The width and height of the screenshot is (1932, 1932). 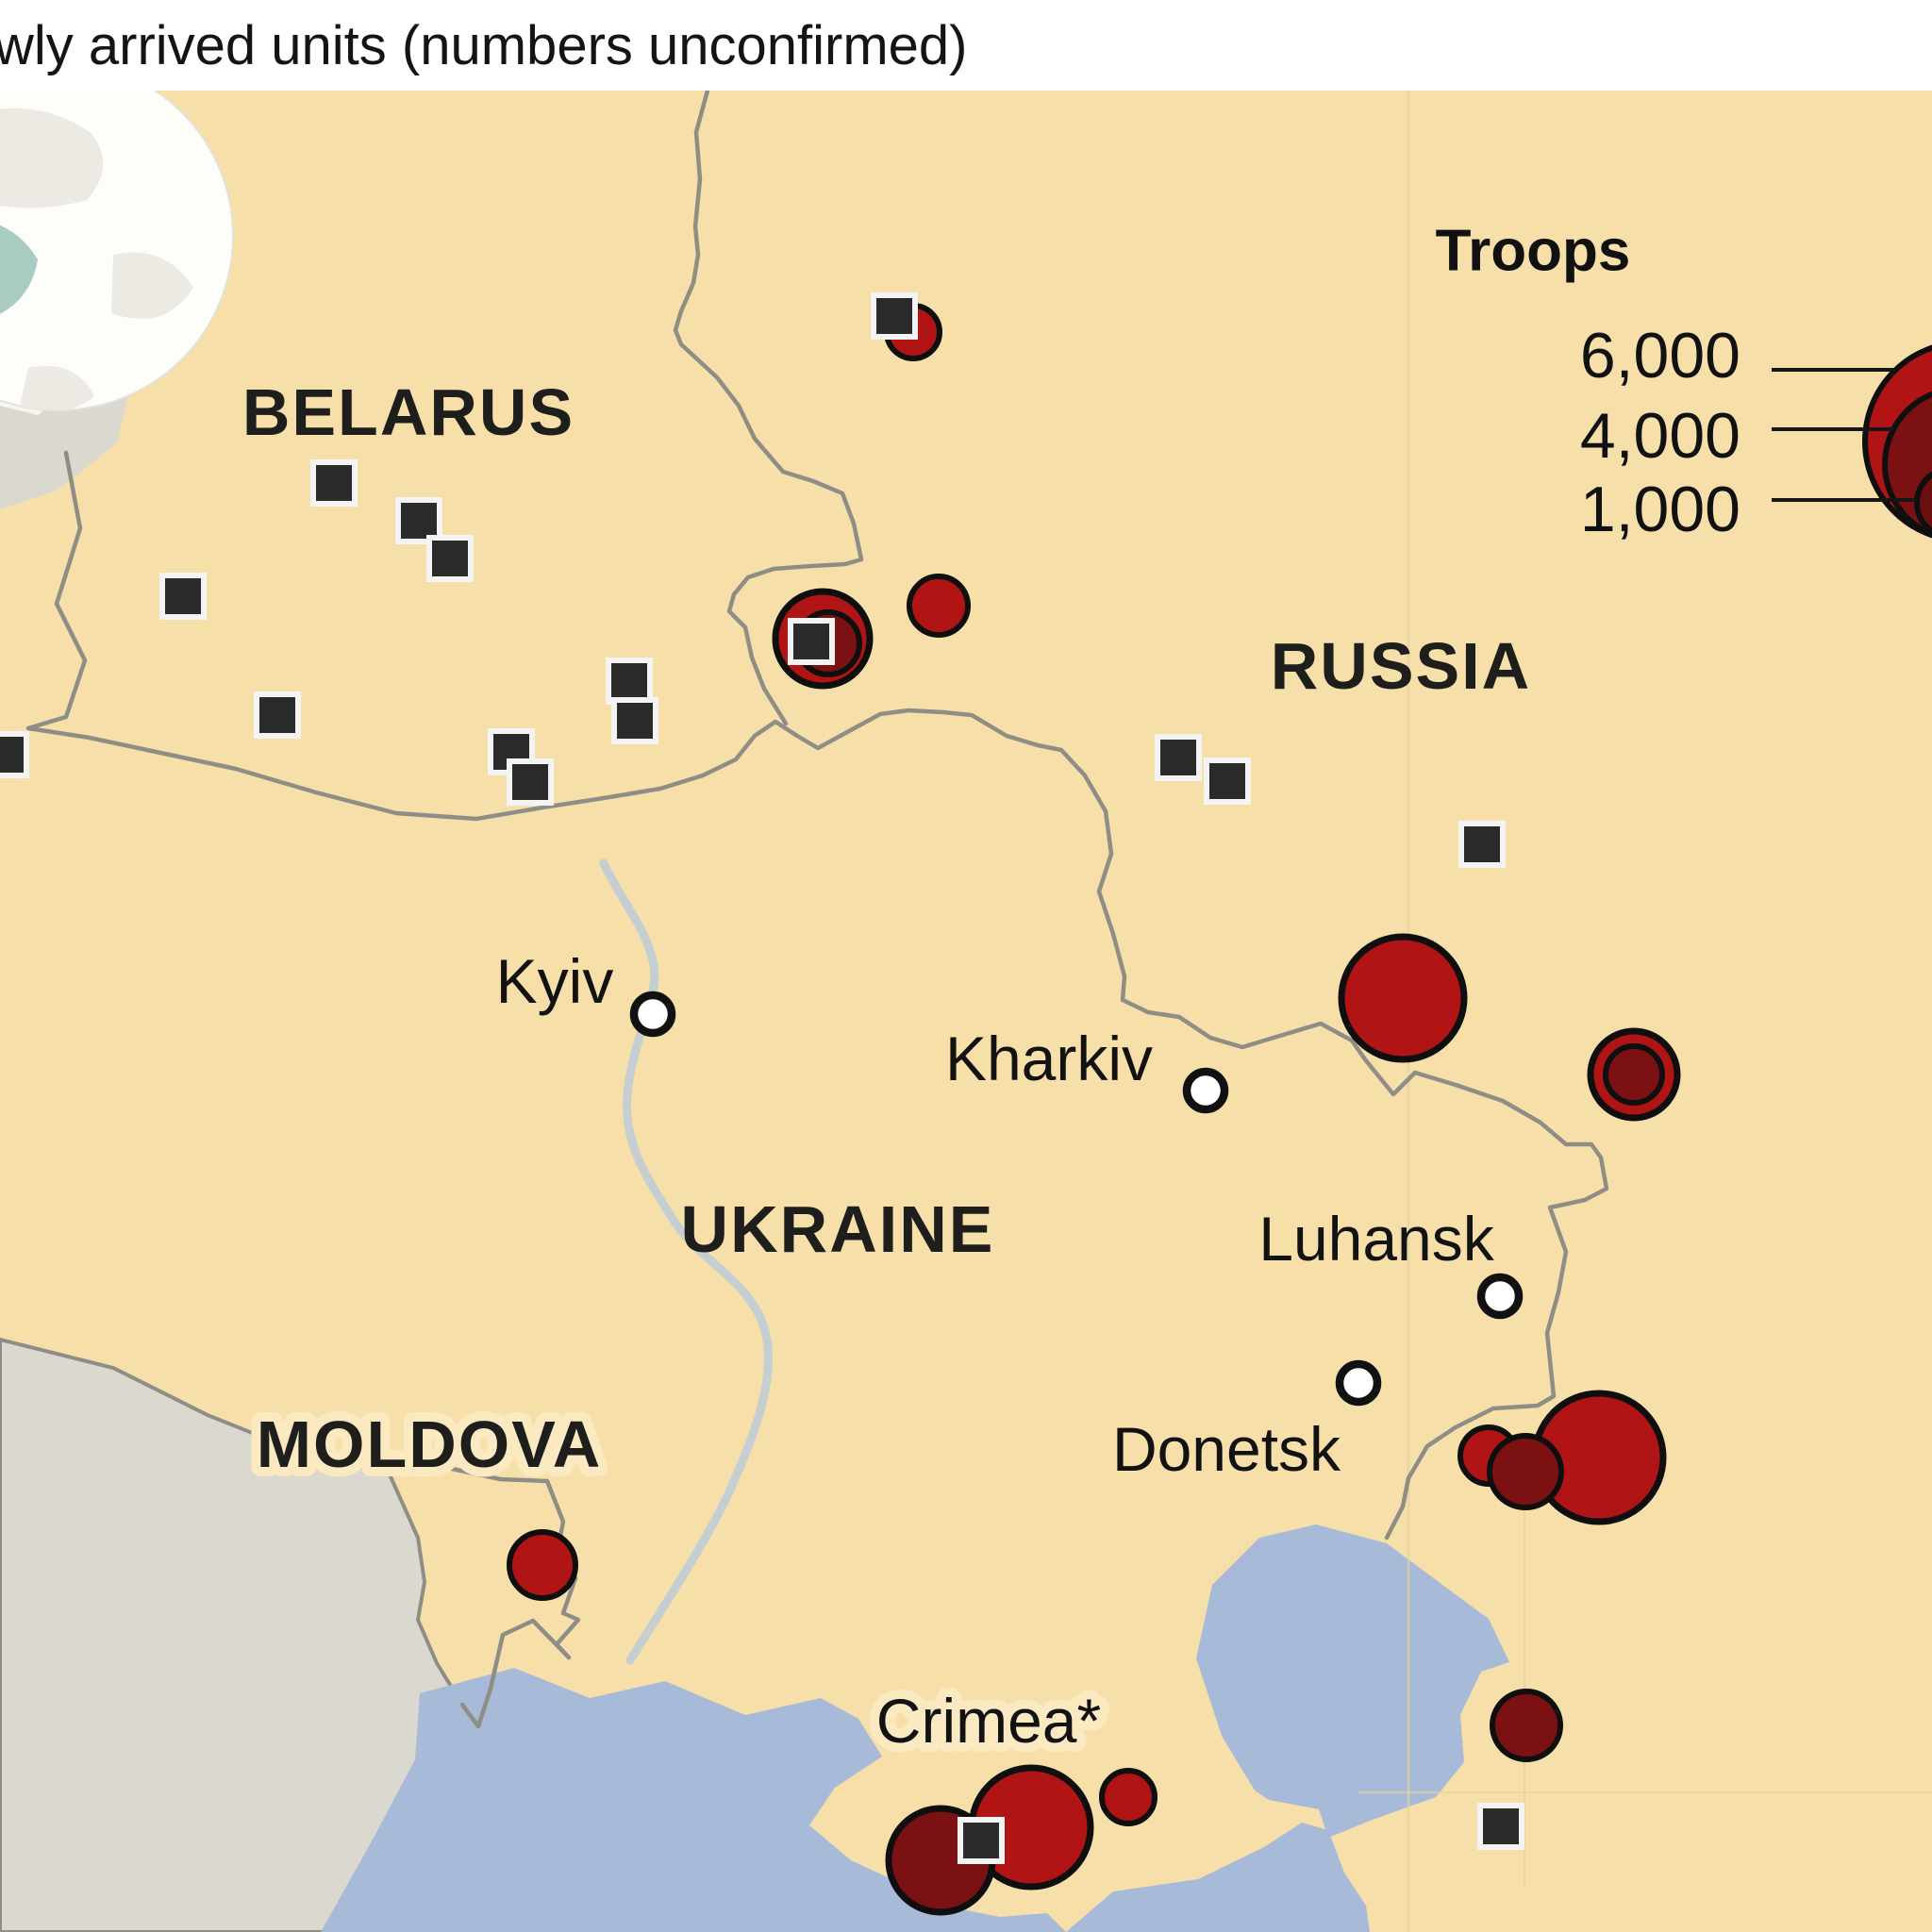 What do you see at coordinates (1660, 436) in the screenshot?
I see `legend-value: 4,000` at bounding box center [1660, 436].